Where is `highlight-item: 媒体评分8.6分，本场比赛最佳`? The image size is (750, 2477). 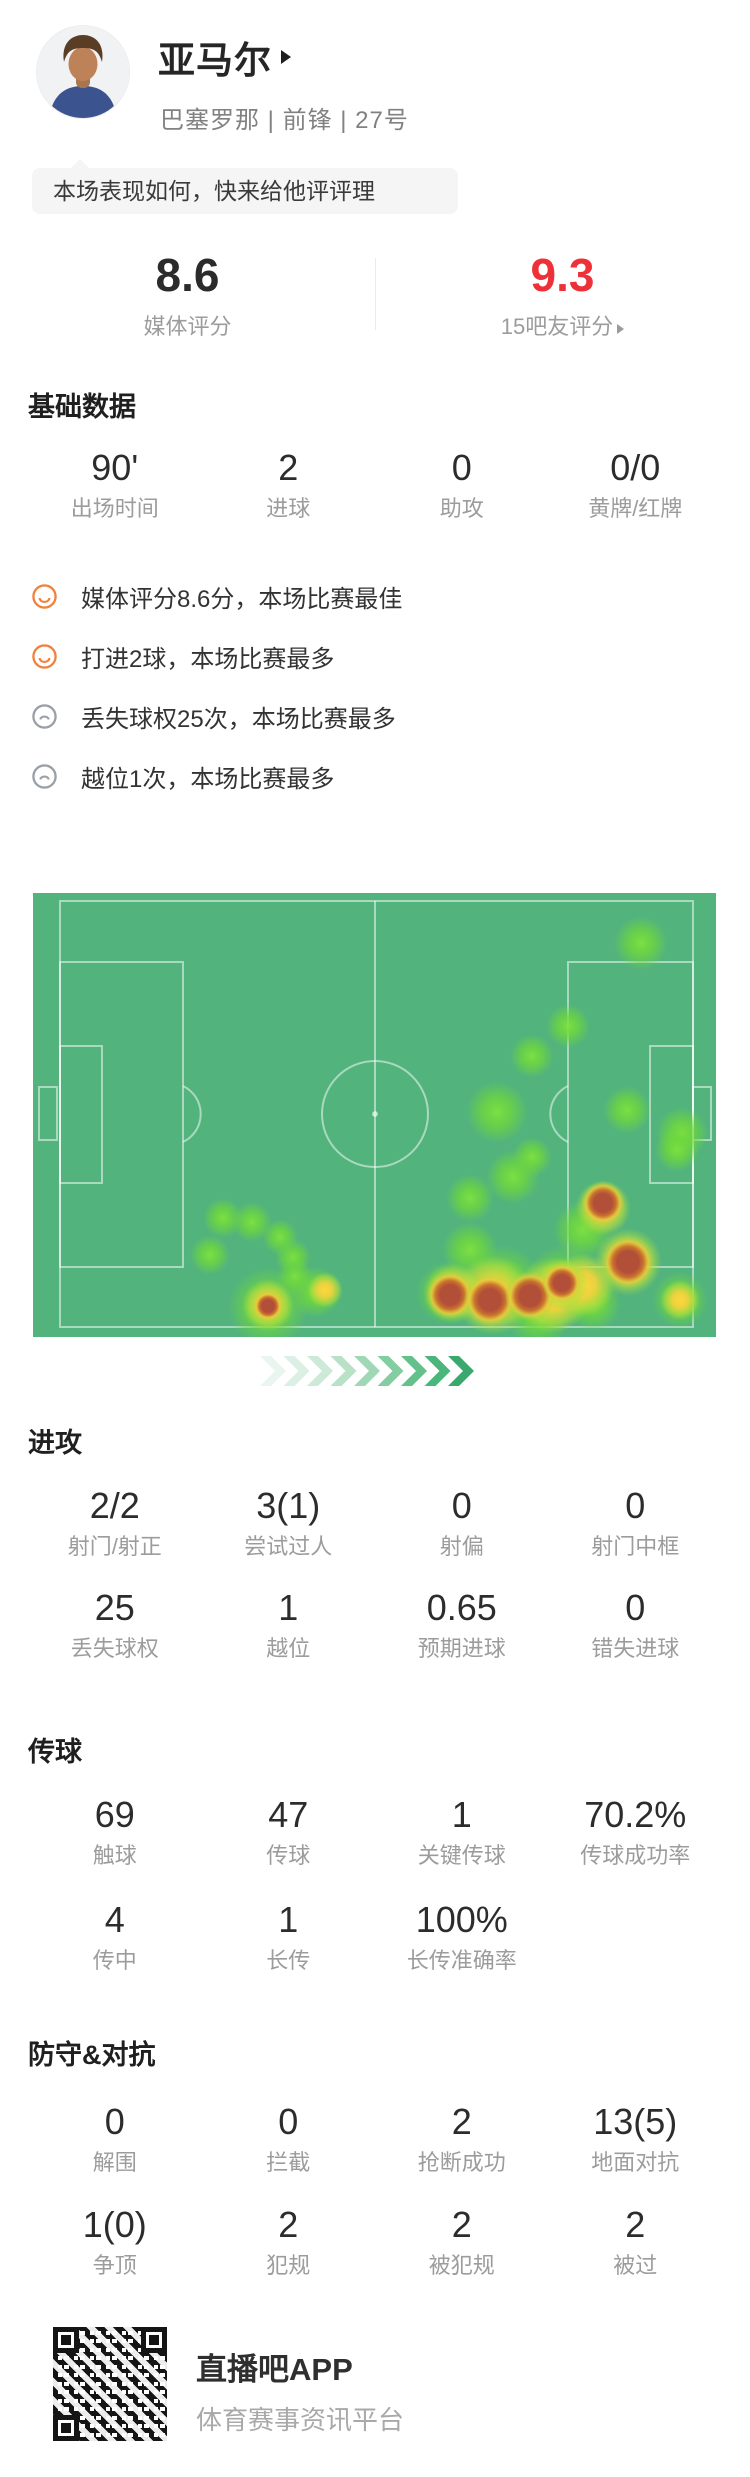
highlight-item: 媒体评分8.6分，本场比赛最佳 is located at coordinates (375, 596).